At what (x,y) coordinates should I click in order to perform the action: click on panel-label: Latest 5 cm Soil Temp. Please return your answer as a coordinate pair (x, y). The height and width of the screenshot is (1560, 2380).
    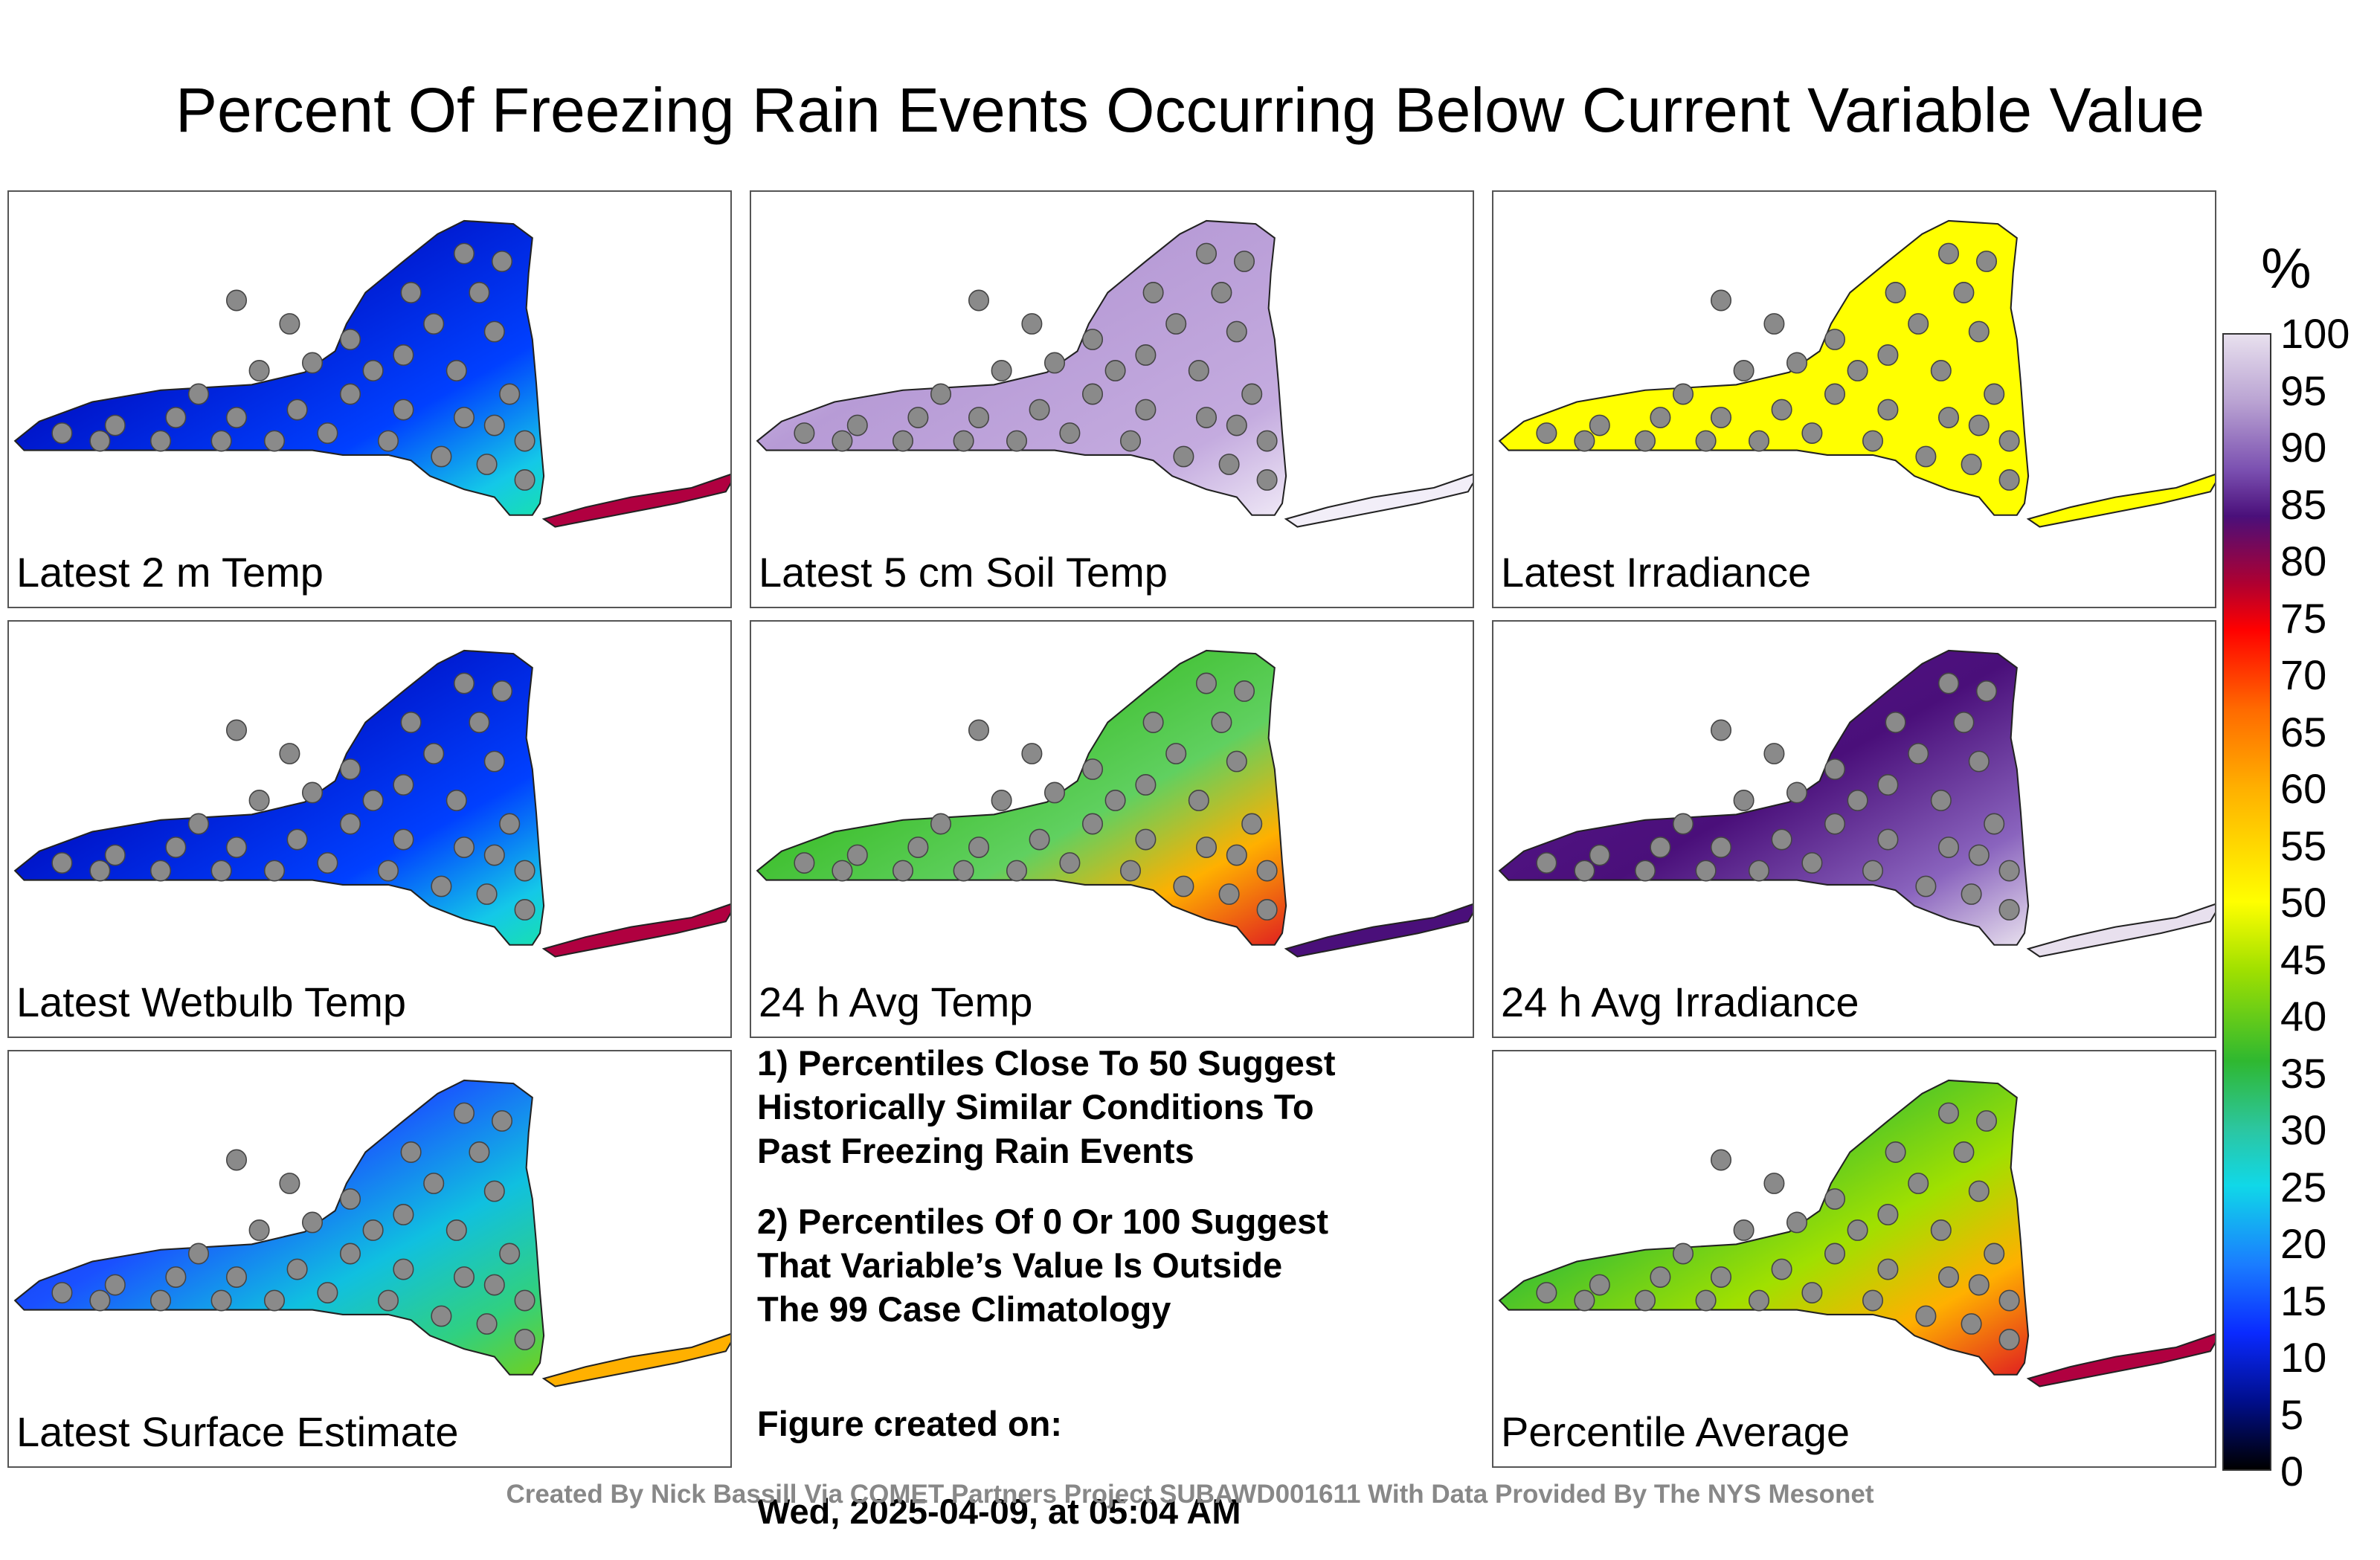
    Looking at the image, I should click on (963, 573).